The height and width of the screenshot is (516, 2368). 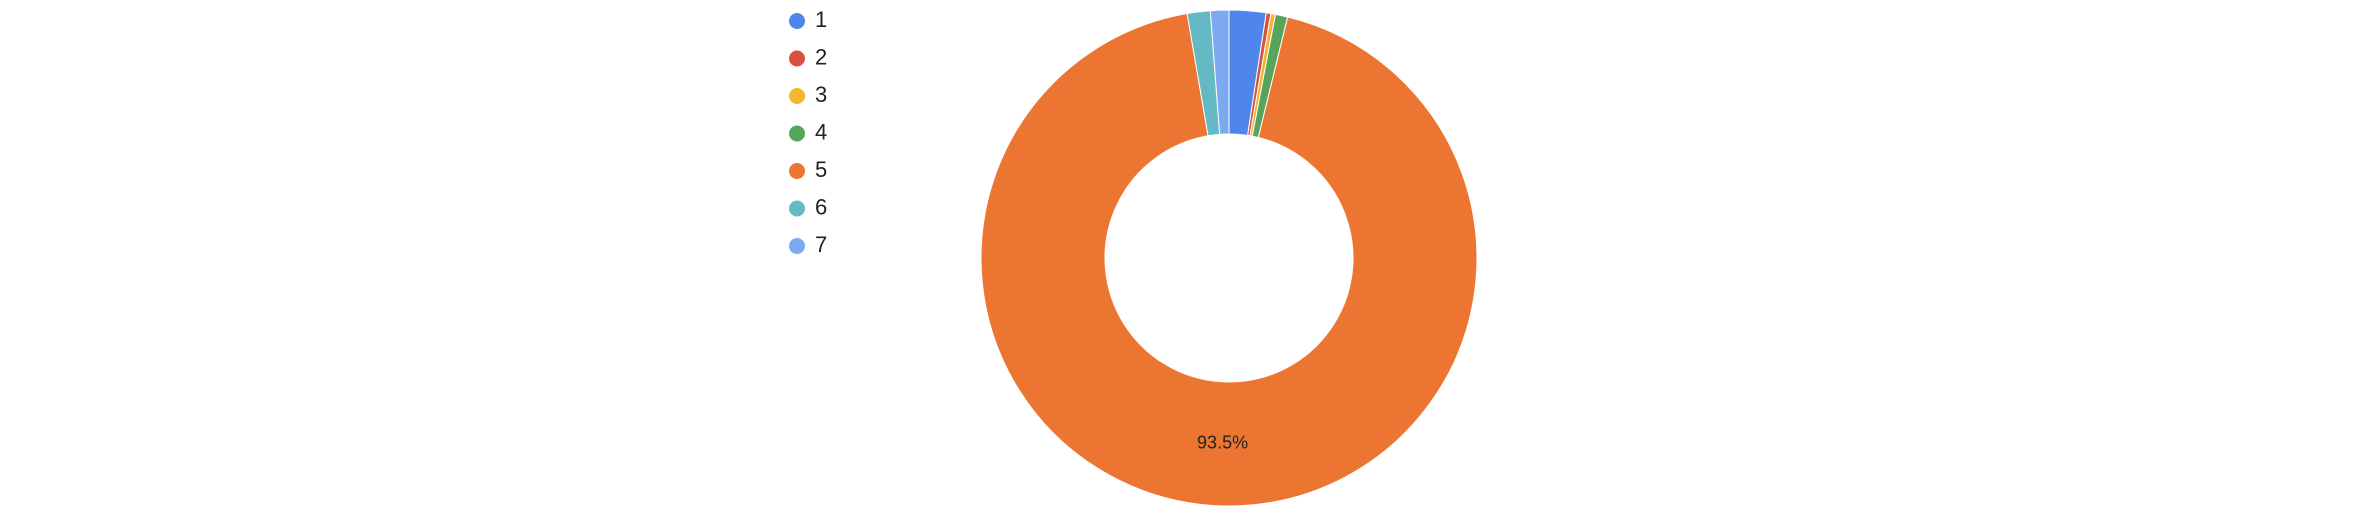 I want to click on legend-label: 1, so click(x=821, y=19).